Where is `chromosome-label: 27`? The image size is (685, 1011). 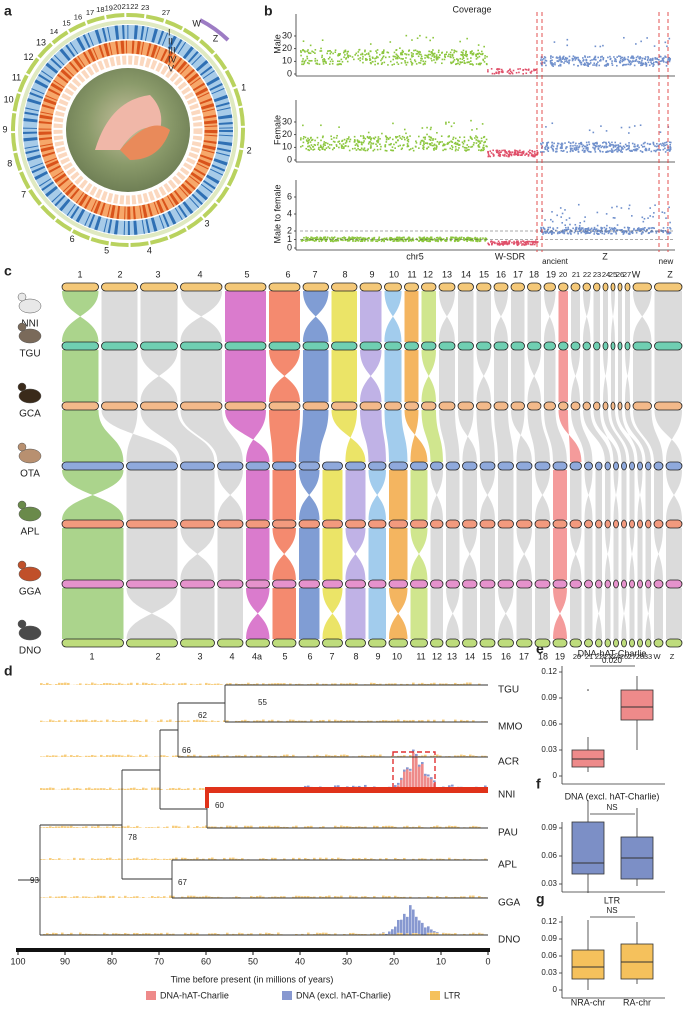 chromosome-label: 27 is located at coordinates (627, 274).